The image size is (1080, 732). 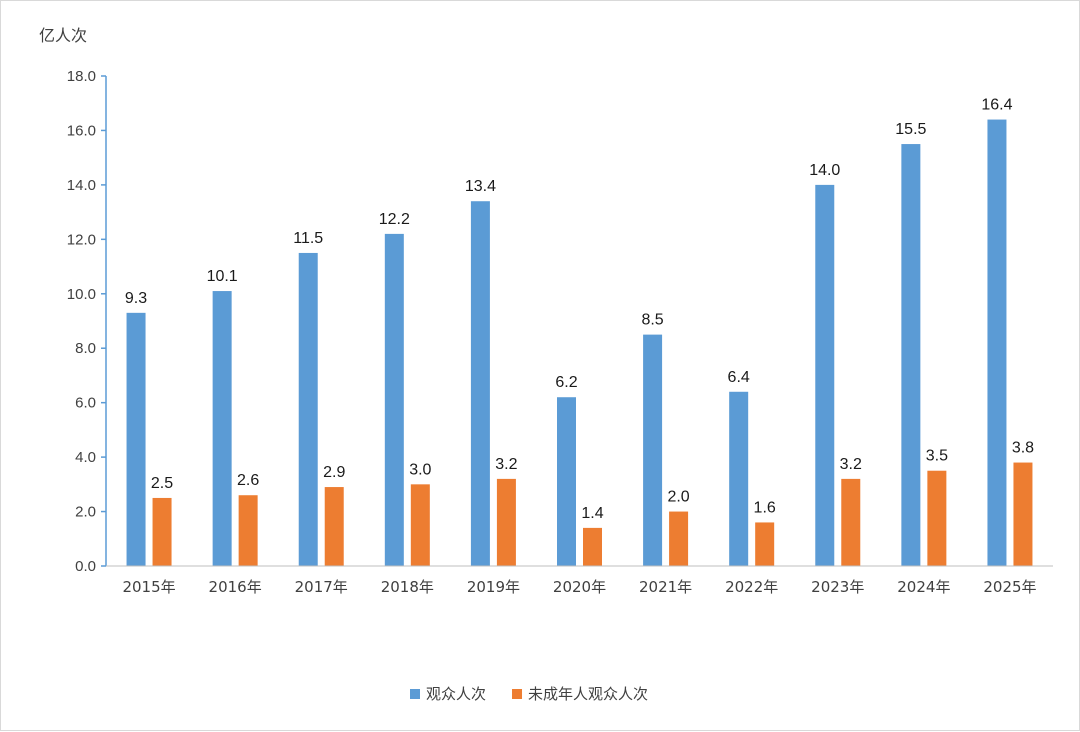 I want to click on y-axis-ticks: 0.0 2.0 4.0 6.0 8.0 10.0 12.0 14.0 16.0 18.0, so click(x=86, y=321).